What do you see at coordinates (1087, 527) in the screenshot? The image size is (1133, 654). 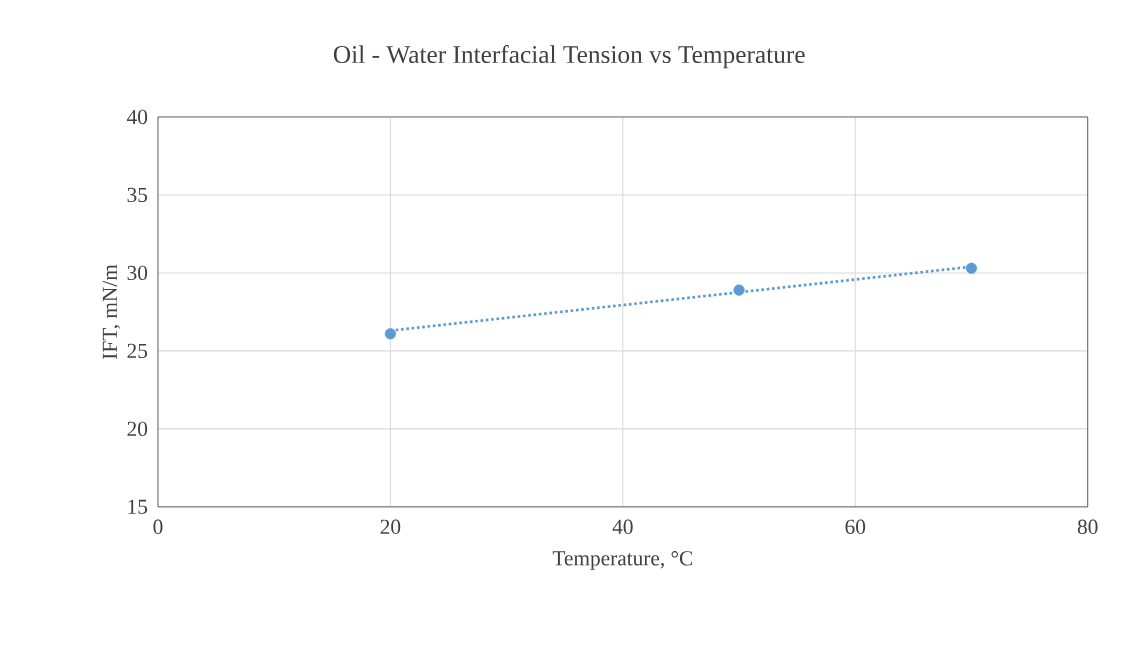 I see `x-tick-label: 80` at bounding box center [1087, 527].